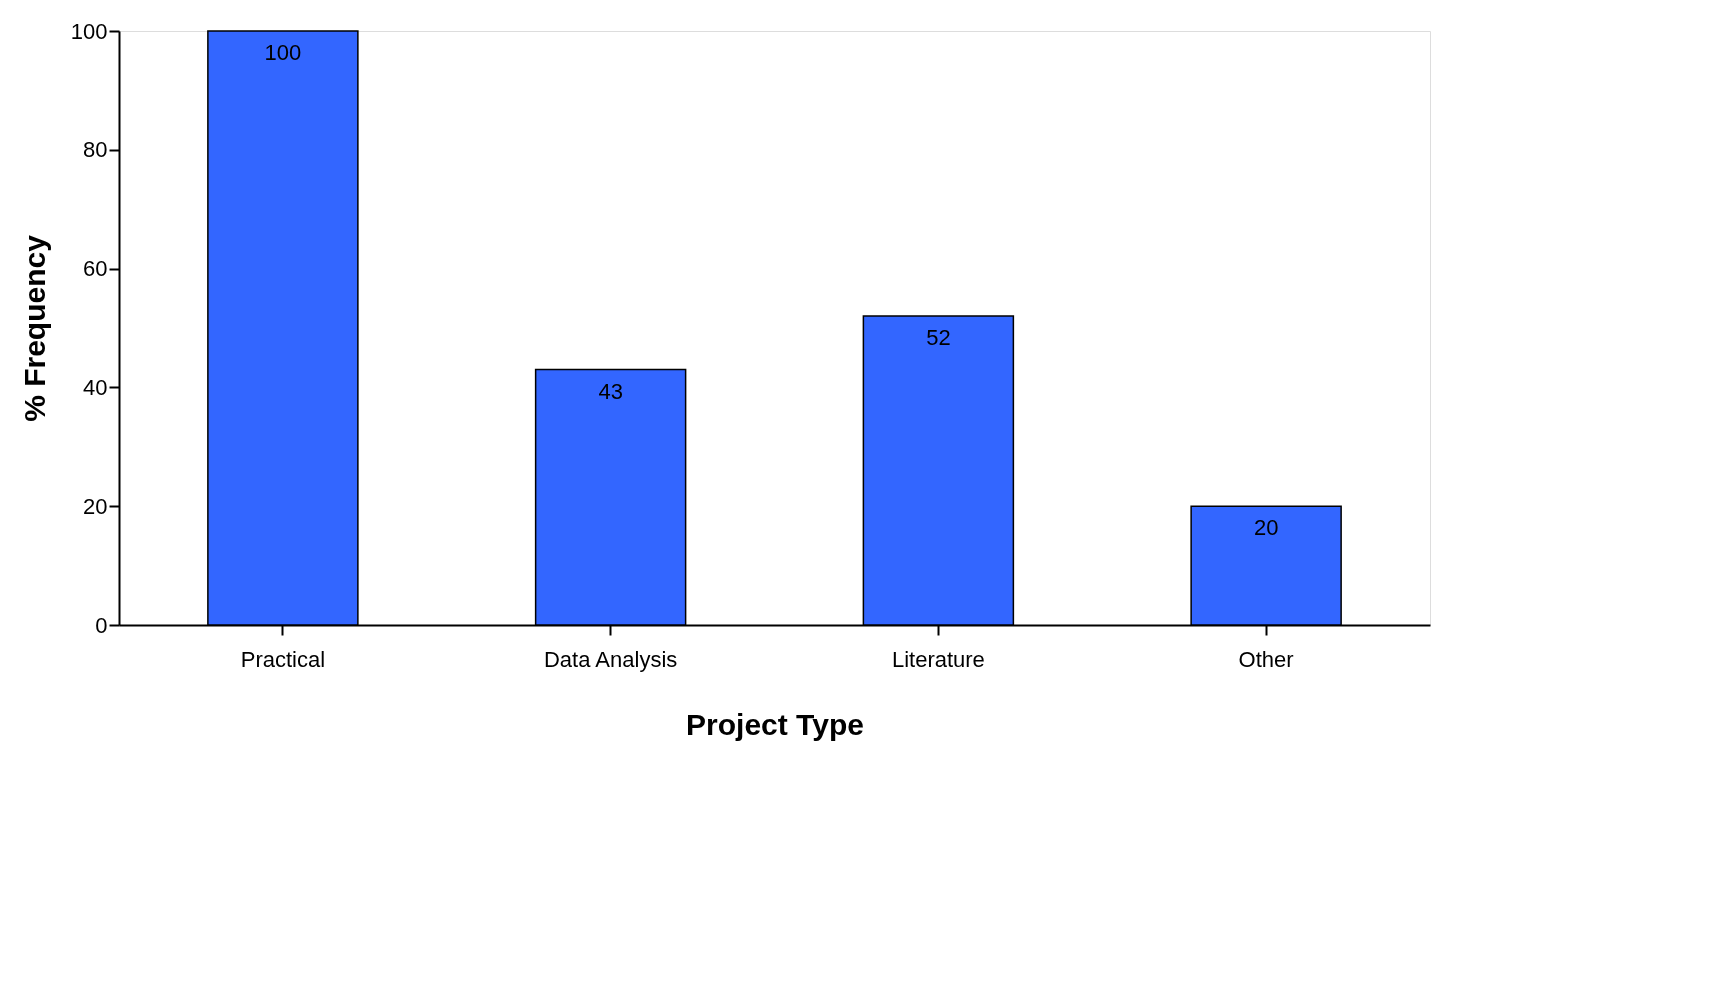  I want to click on y-tick-label: 0, so click(101, 625).